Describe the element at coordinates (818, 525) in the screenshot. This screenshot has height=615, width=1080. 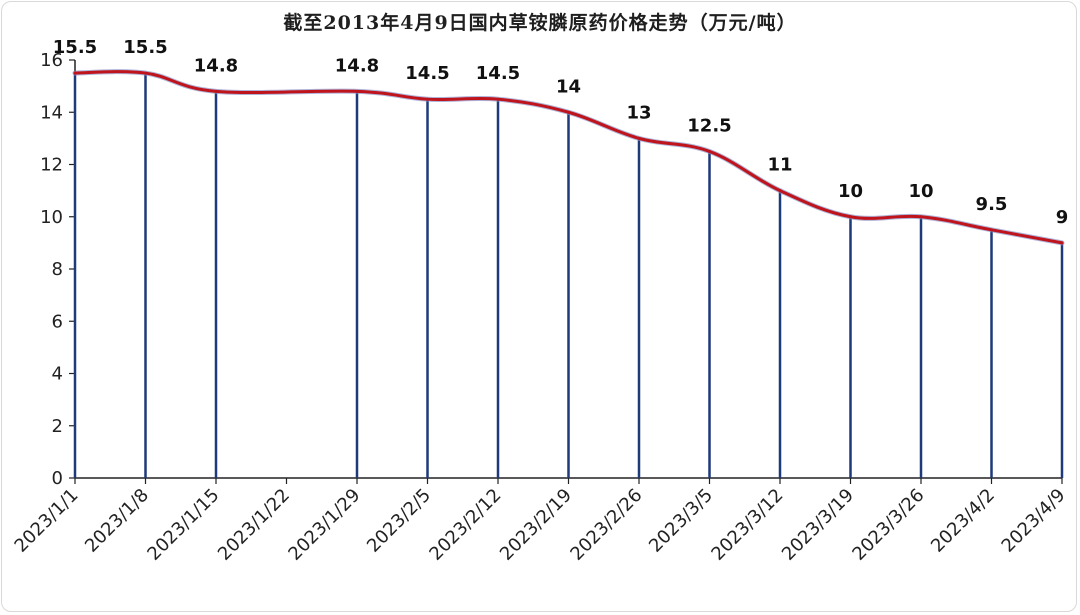
I see `x-tick-label: 2023/3/19` at that location.